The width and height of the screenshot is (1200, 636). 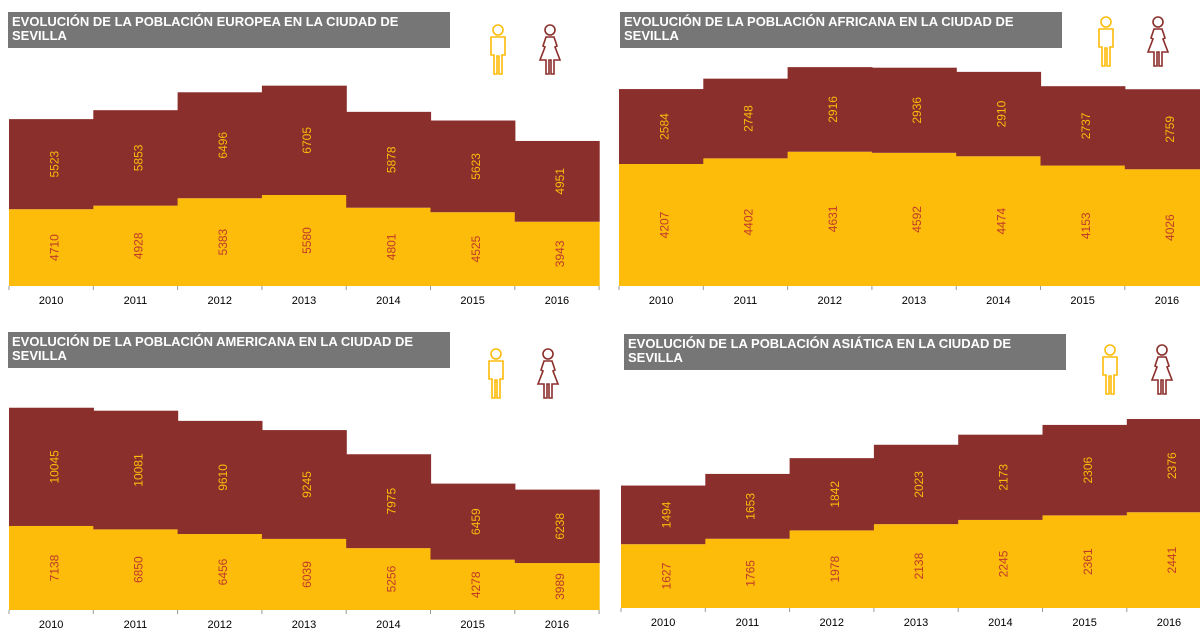 What do you see at coordinates (1088, 561) in the screenshot?
I see `data-label-male: 2361` at bounding box center [1088, 561].